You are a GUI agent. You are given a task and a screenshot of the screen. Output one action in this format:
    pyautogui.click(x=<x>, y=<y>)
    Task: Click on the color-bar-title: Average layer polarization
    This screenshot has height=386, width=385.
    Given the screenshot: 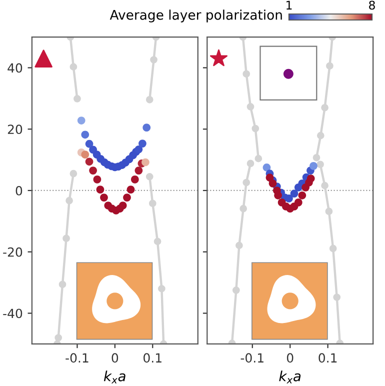 What is the action you would take?
    pyautogui.click(x=196, y=16)
    